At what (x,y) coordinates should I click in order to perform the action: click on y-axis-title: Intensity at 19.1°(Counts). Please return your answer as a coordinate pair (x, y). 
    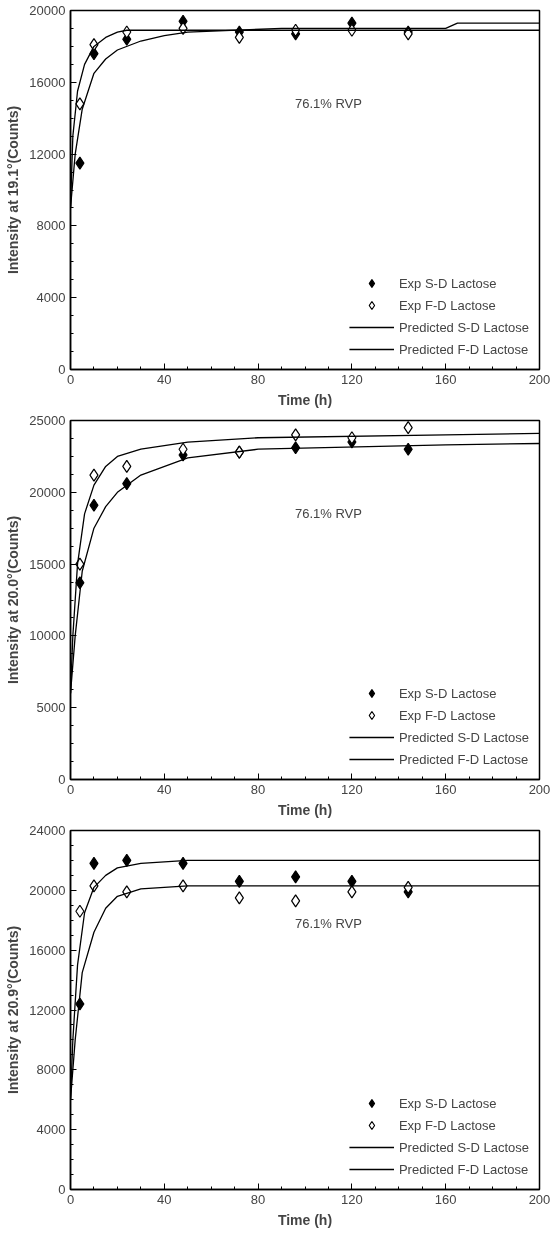
    Looking at the image, I should click on (13, 190).